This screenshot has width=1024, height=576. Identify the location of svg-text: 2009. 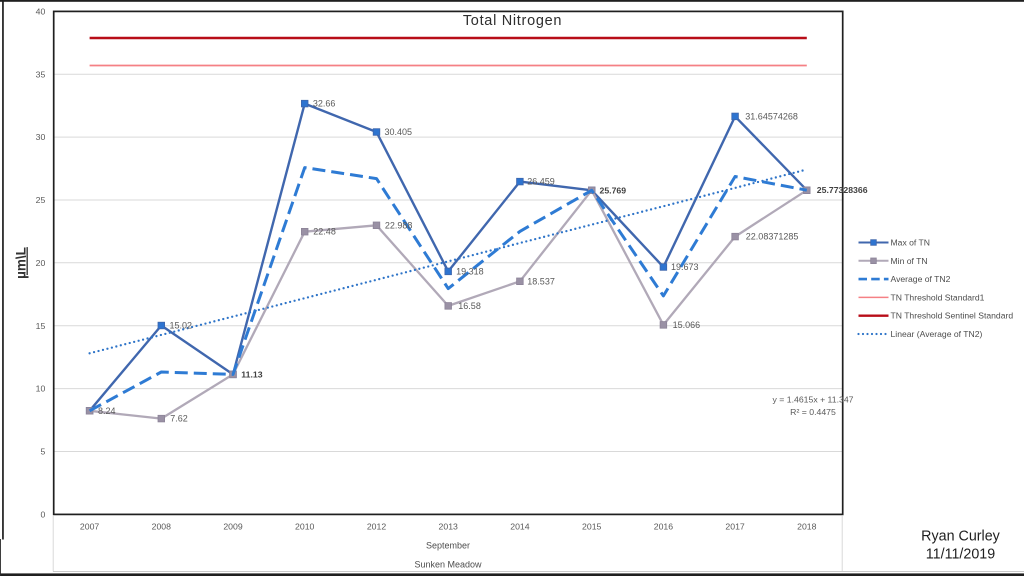
(232, 527).